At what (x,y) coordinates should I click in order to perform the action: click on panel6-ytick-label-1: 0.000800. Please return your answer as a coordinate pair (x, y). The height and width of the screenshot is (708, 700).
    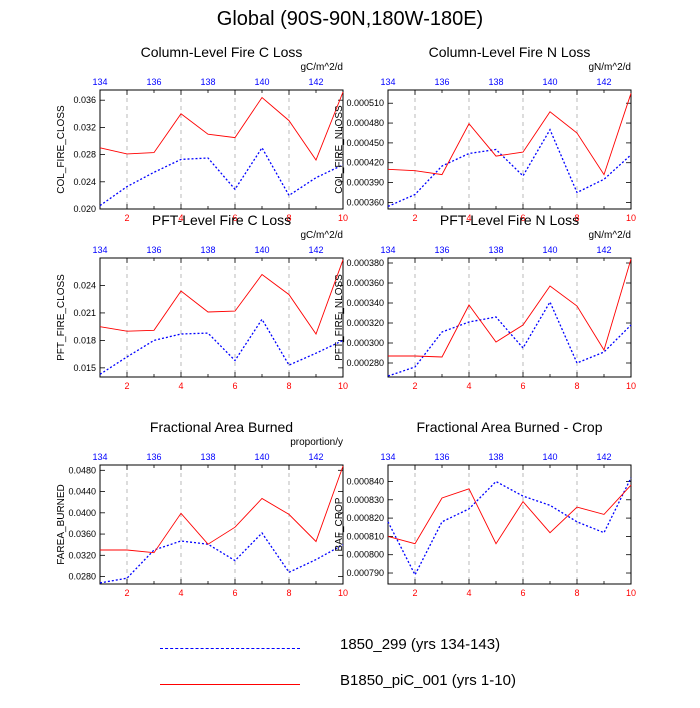
    Looking at the image, I should click on (365, 555).